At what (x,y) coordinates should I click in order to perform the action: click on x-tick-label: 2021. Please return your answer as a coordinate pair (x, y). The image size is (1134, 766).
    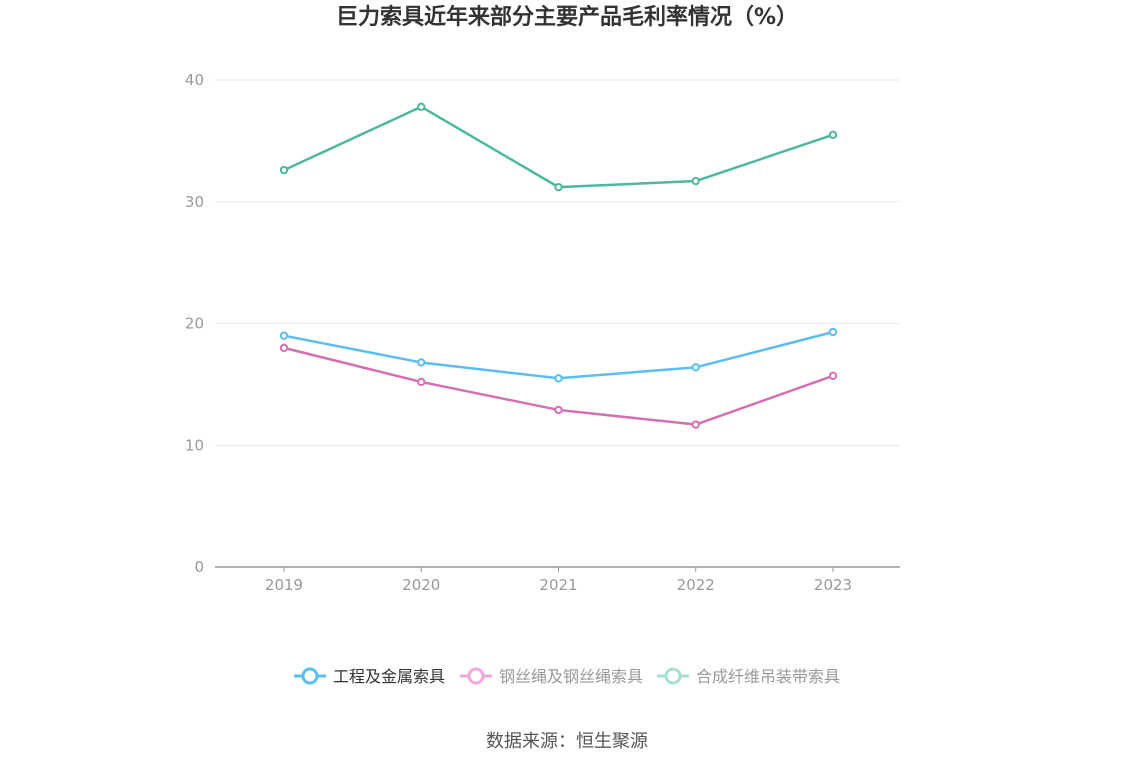
    Looking at the image, I should click on (558, 585).